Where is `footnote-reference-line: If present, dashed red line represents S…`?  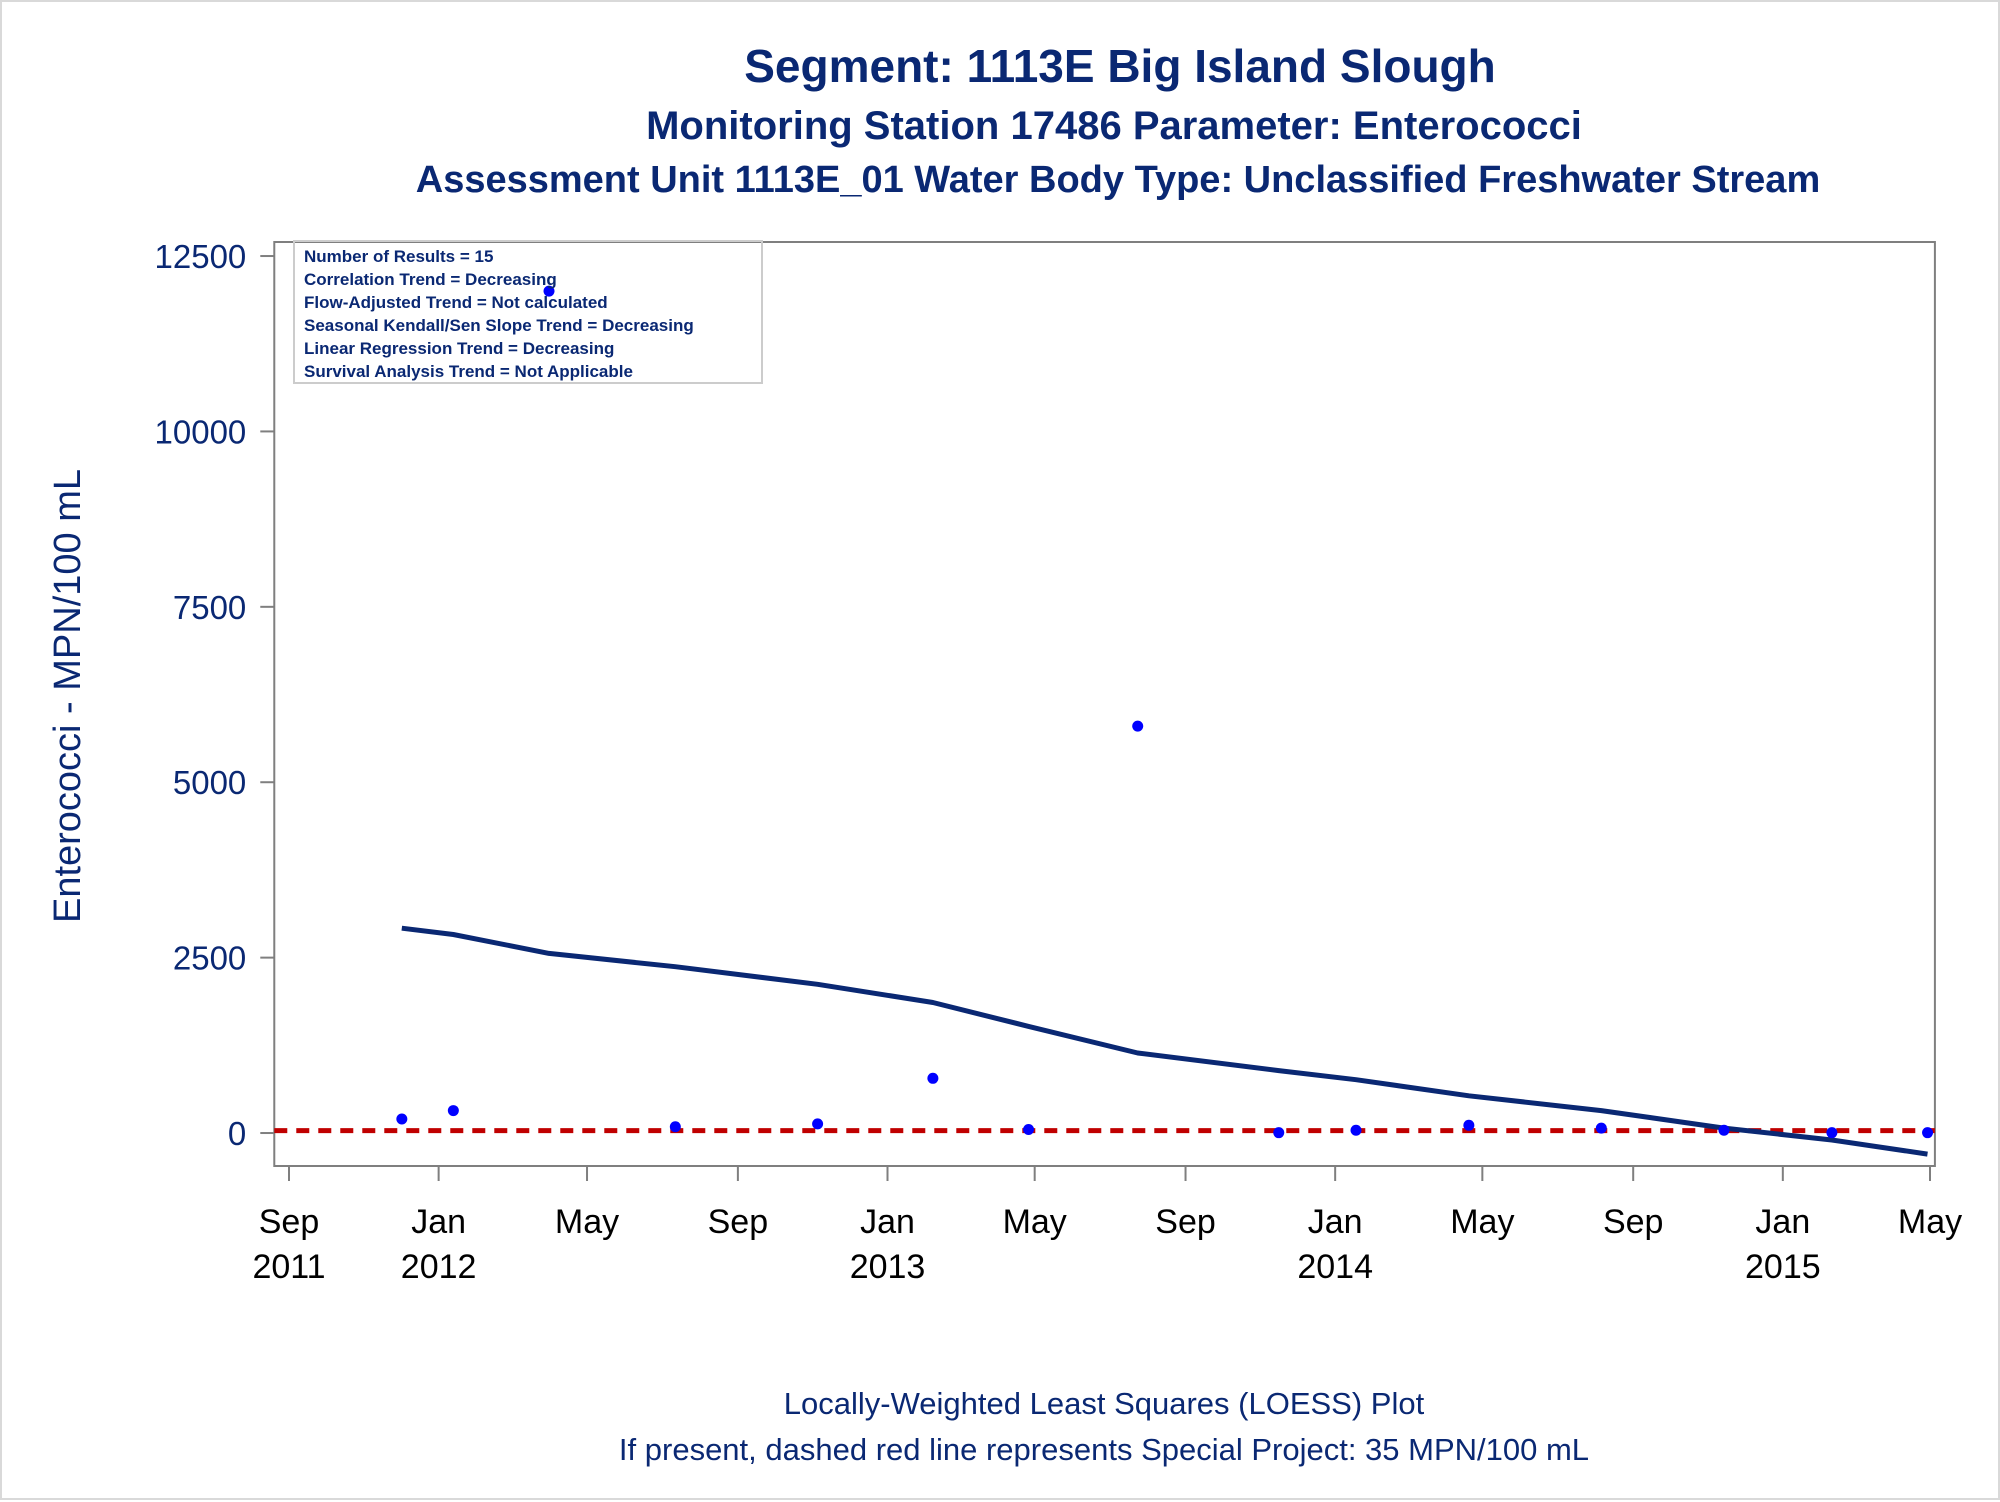
footnote-reference-line: If present, dashed red line represents S… is located at coordinates (1104, 1449).